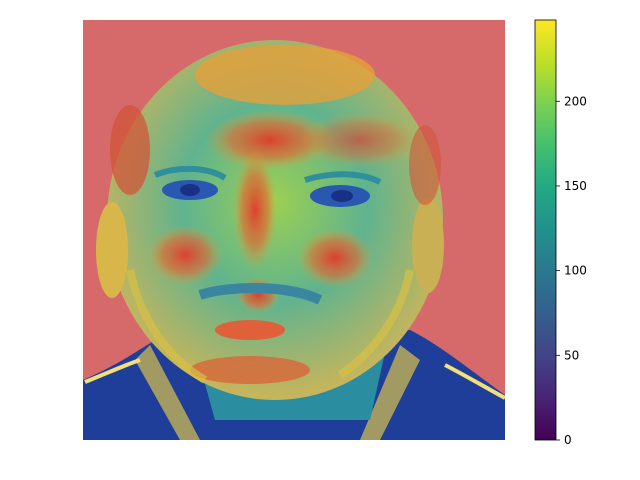 This screenshot has height=480, width=640. I want to click on colorbar-tick-label: 50, so click(571, 355).